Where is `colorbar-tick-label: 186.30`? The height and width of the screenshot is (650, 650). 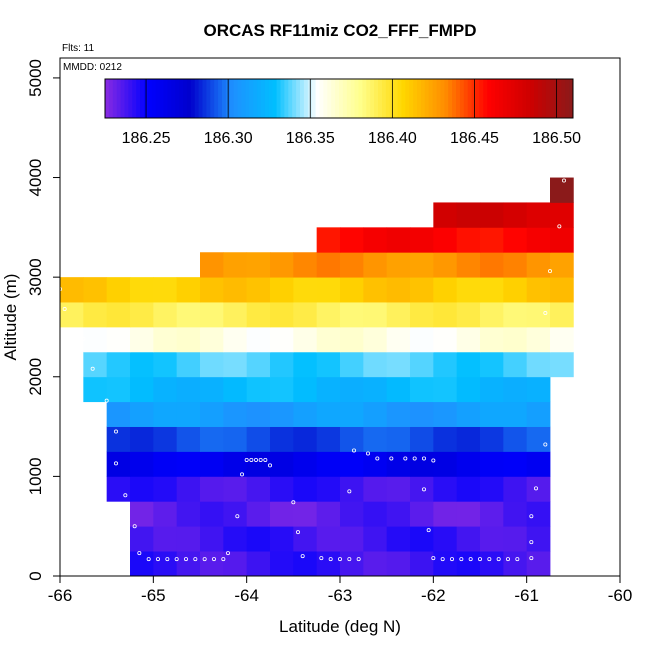 colorbar-tick-label: 186.30 is located at coordinates (228, 138).